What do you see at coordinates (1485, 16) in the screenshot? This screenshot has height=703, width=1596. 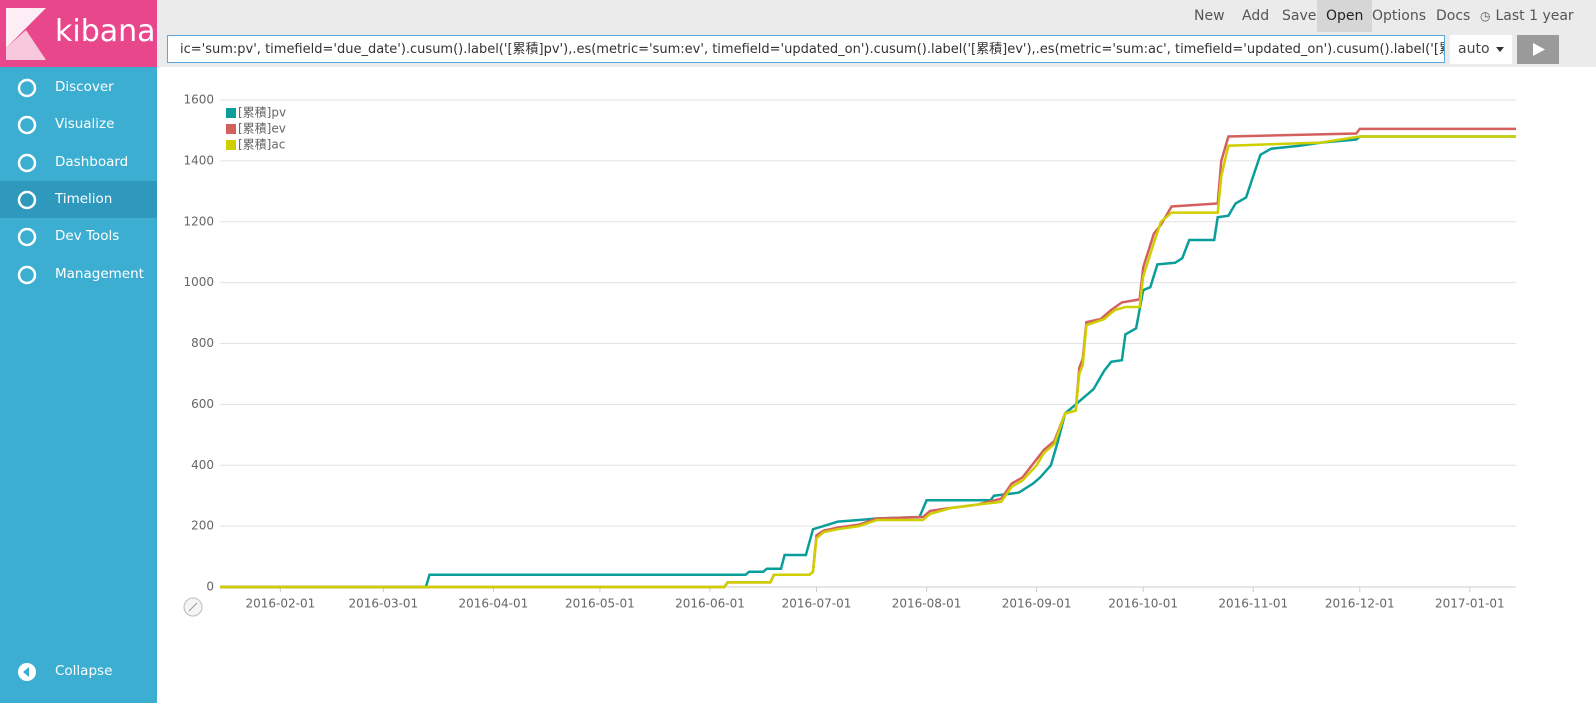 I see `clock-icon: ◷` at bounding box center [1485, 16].